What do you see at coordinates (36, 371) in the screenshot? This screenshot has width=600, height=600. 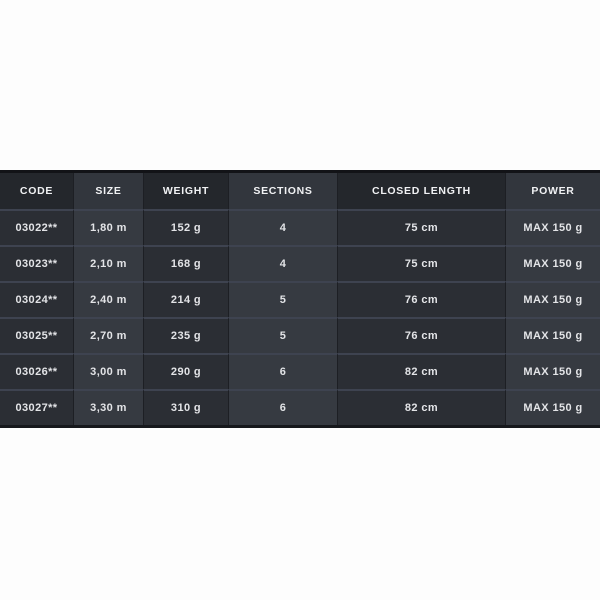 I see `cell-code: 03026**` at bounding box center [36, 371].